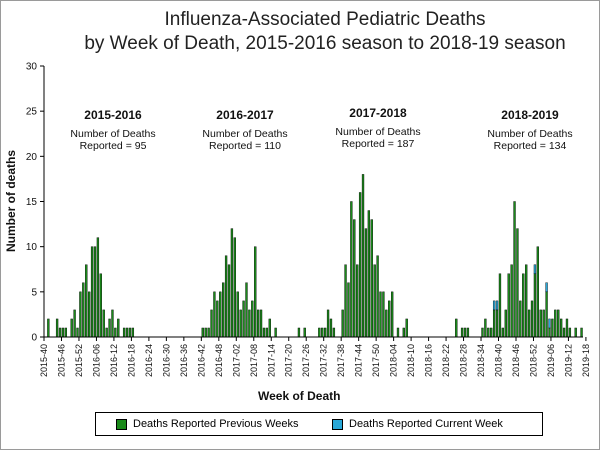 The height and width of the screenshot is (450, 600). I want to click on legend-swatch-previous, so click(121, 424).